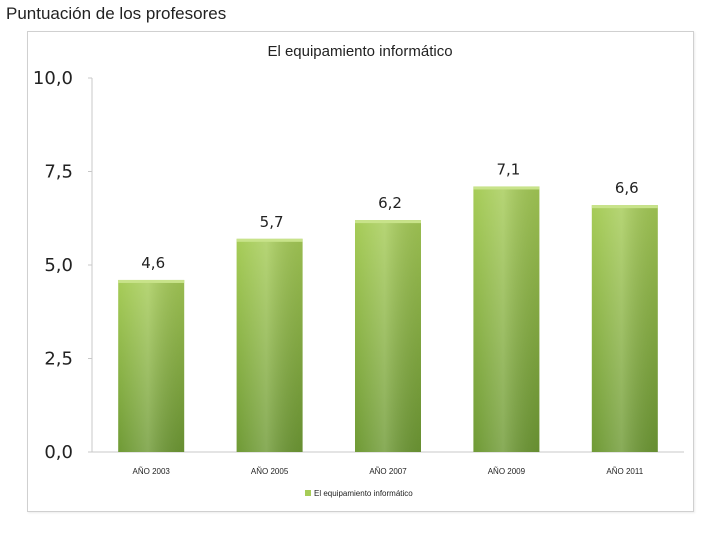 The height and width of the screenshot is (540, 720). I want to click on x-tick-label: AÑO 2007, so click(388, 471).